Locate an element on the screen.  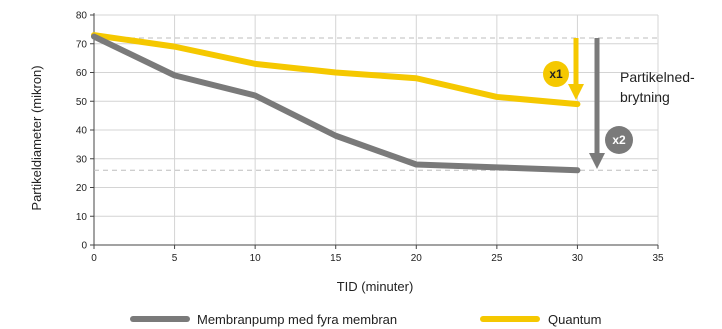
y-tick-label-30: 30 is located at coordinates (82, 159).